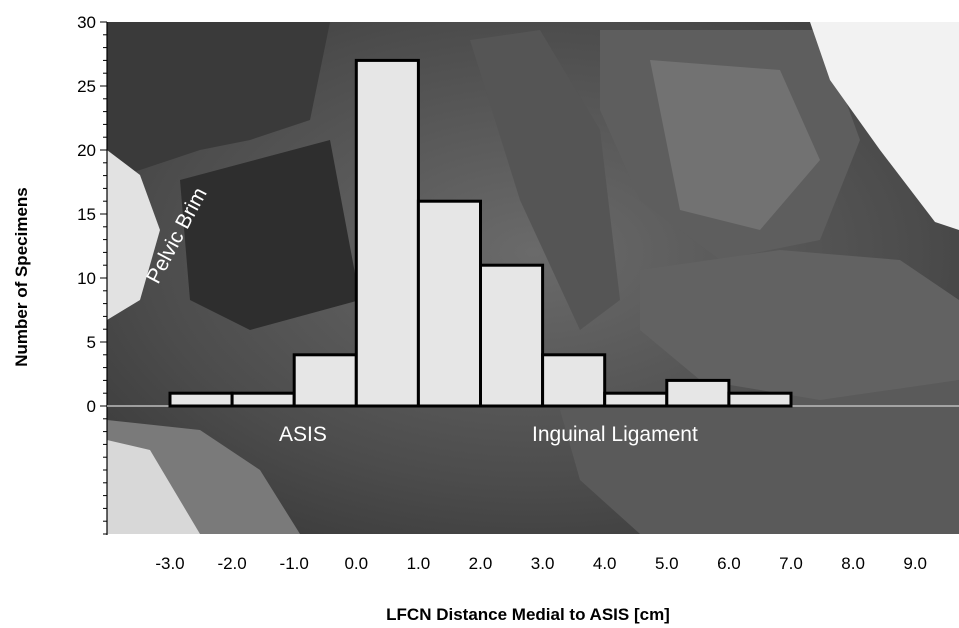 The width and height of the screenshot is (959, 628). What do you see at coordinates (528, 614) in the screenshot?
I see `x-axis-title: LFCN Distance Medial to ASIS [cm]` at bounding box center [528, 614].